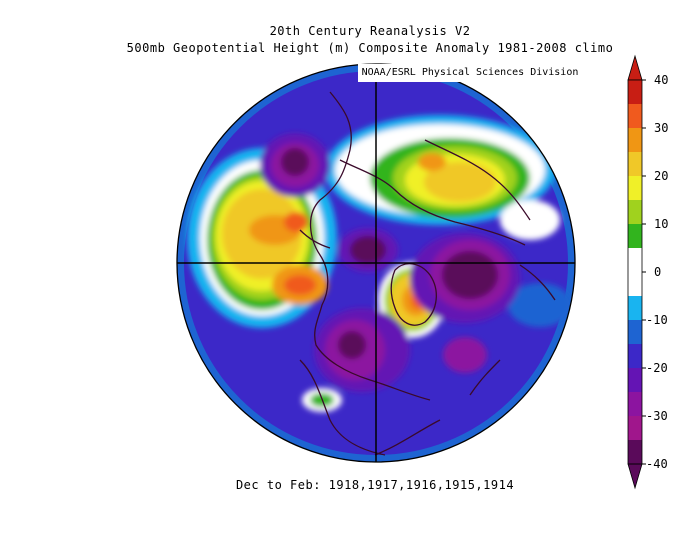  I want to click on credit-label: NOAA/ESRL Physical Sciences Division, so click(470, 73).